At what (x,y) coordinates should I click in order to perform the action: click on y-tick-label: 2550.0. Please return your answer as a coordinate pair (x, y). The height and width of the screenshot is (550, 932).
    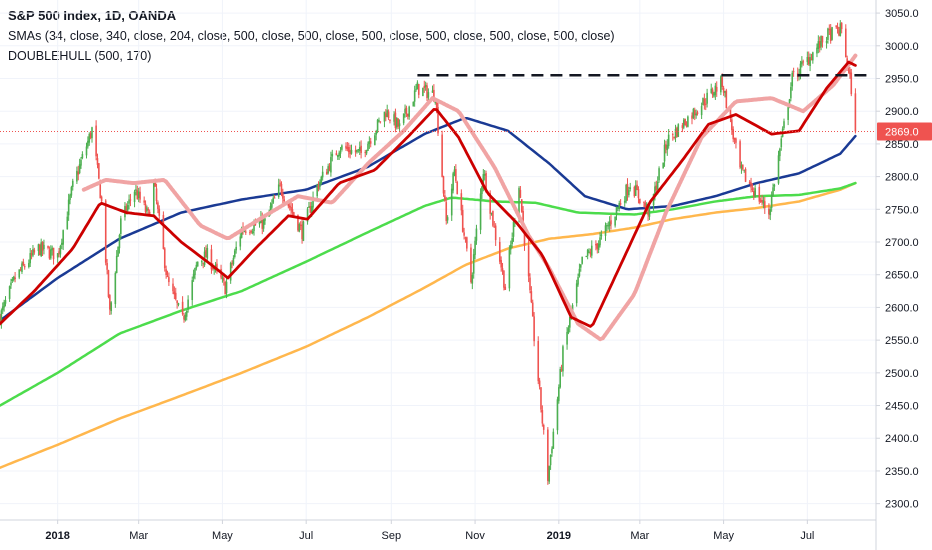
    Looking at the image, I should click on (902, 341).